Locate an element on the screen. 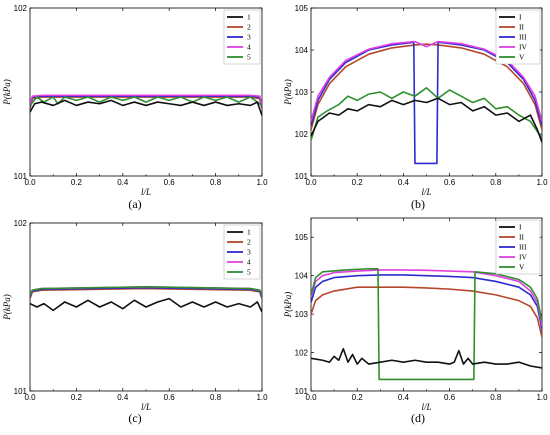  panel-caption: (a) is located at coordinates (134, 204).